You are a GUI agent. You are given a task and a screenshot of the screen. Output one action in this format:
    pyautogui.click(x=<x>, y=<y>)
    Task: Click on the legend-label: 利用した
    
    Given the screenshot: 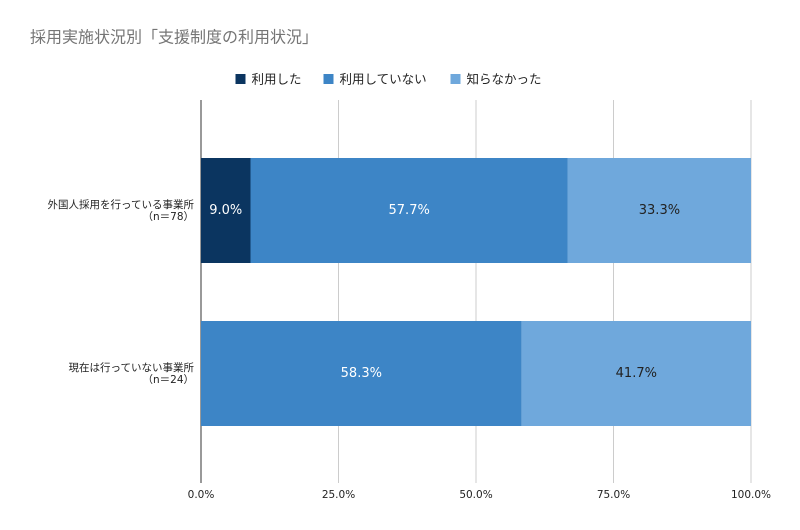 What is the action you would take?
    pyautogui.click(x=277, y=79)
    